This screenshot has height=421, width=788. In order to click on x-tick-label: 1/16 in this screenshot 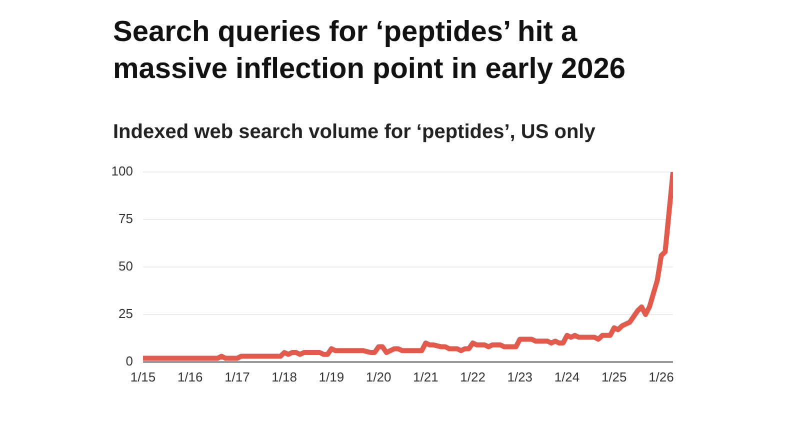, I will do `click(190, 376)`.